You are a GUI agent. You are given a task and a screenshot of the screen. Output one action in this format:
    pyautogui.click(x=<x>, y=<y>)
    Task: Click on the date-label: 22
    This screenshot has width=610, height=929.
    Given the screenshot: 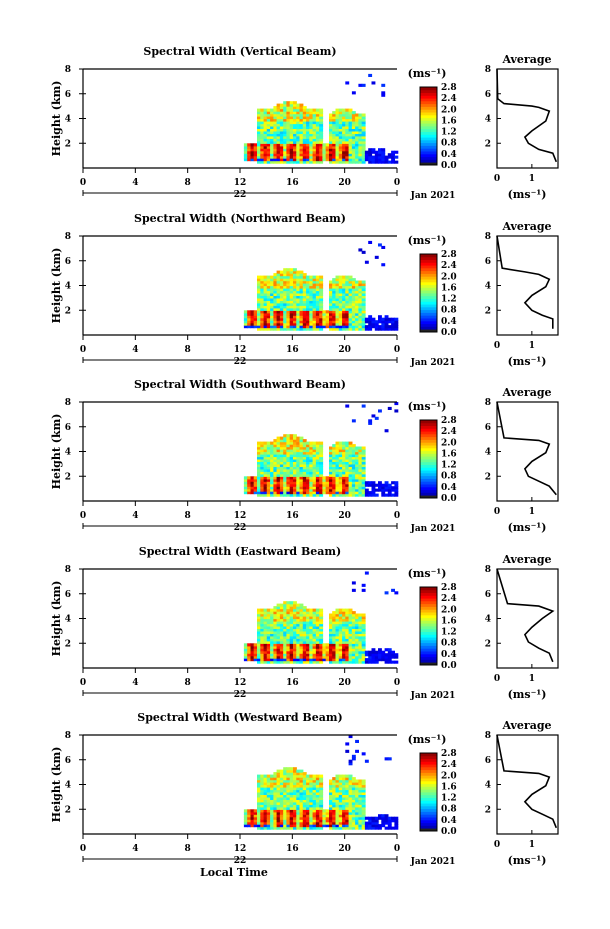 What is the action you would take?
    pyautogui.click(x=240, y=528)
    